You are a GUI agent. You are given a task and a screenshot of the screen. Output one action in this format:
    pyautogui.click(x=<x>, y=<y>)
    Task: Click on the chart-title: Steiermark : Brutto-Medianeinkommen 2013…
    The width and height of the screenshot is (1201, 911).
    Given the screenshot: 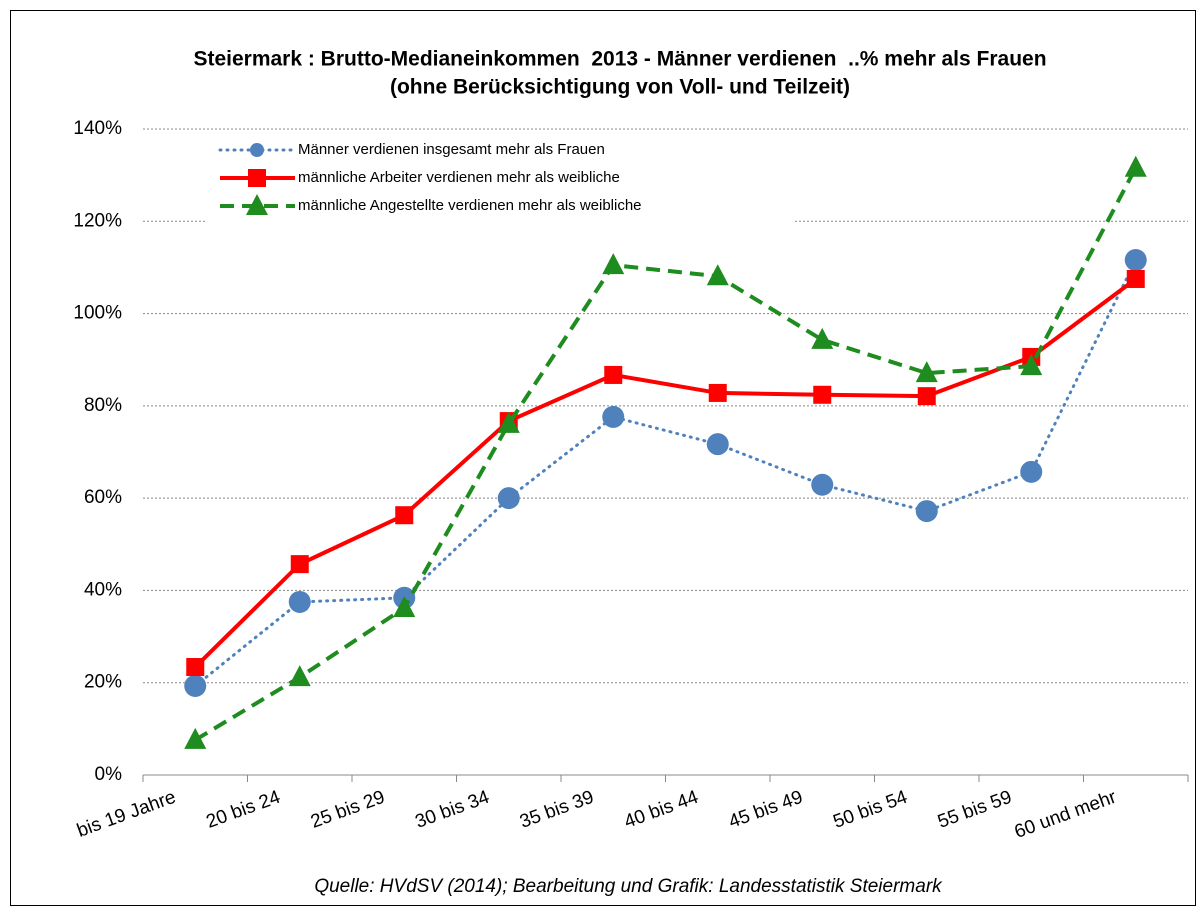 What is the action you would take?
    pyautogui.click(x=619, y=59)
    